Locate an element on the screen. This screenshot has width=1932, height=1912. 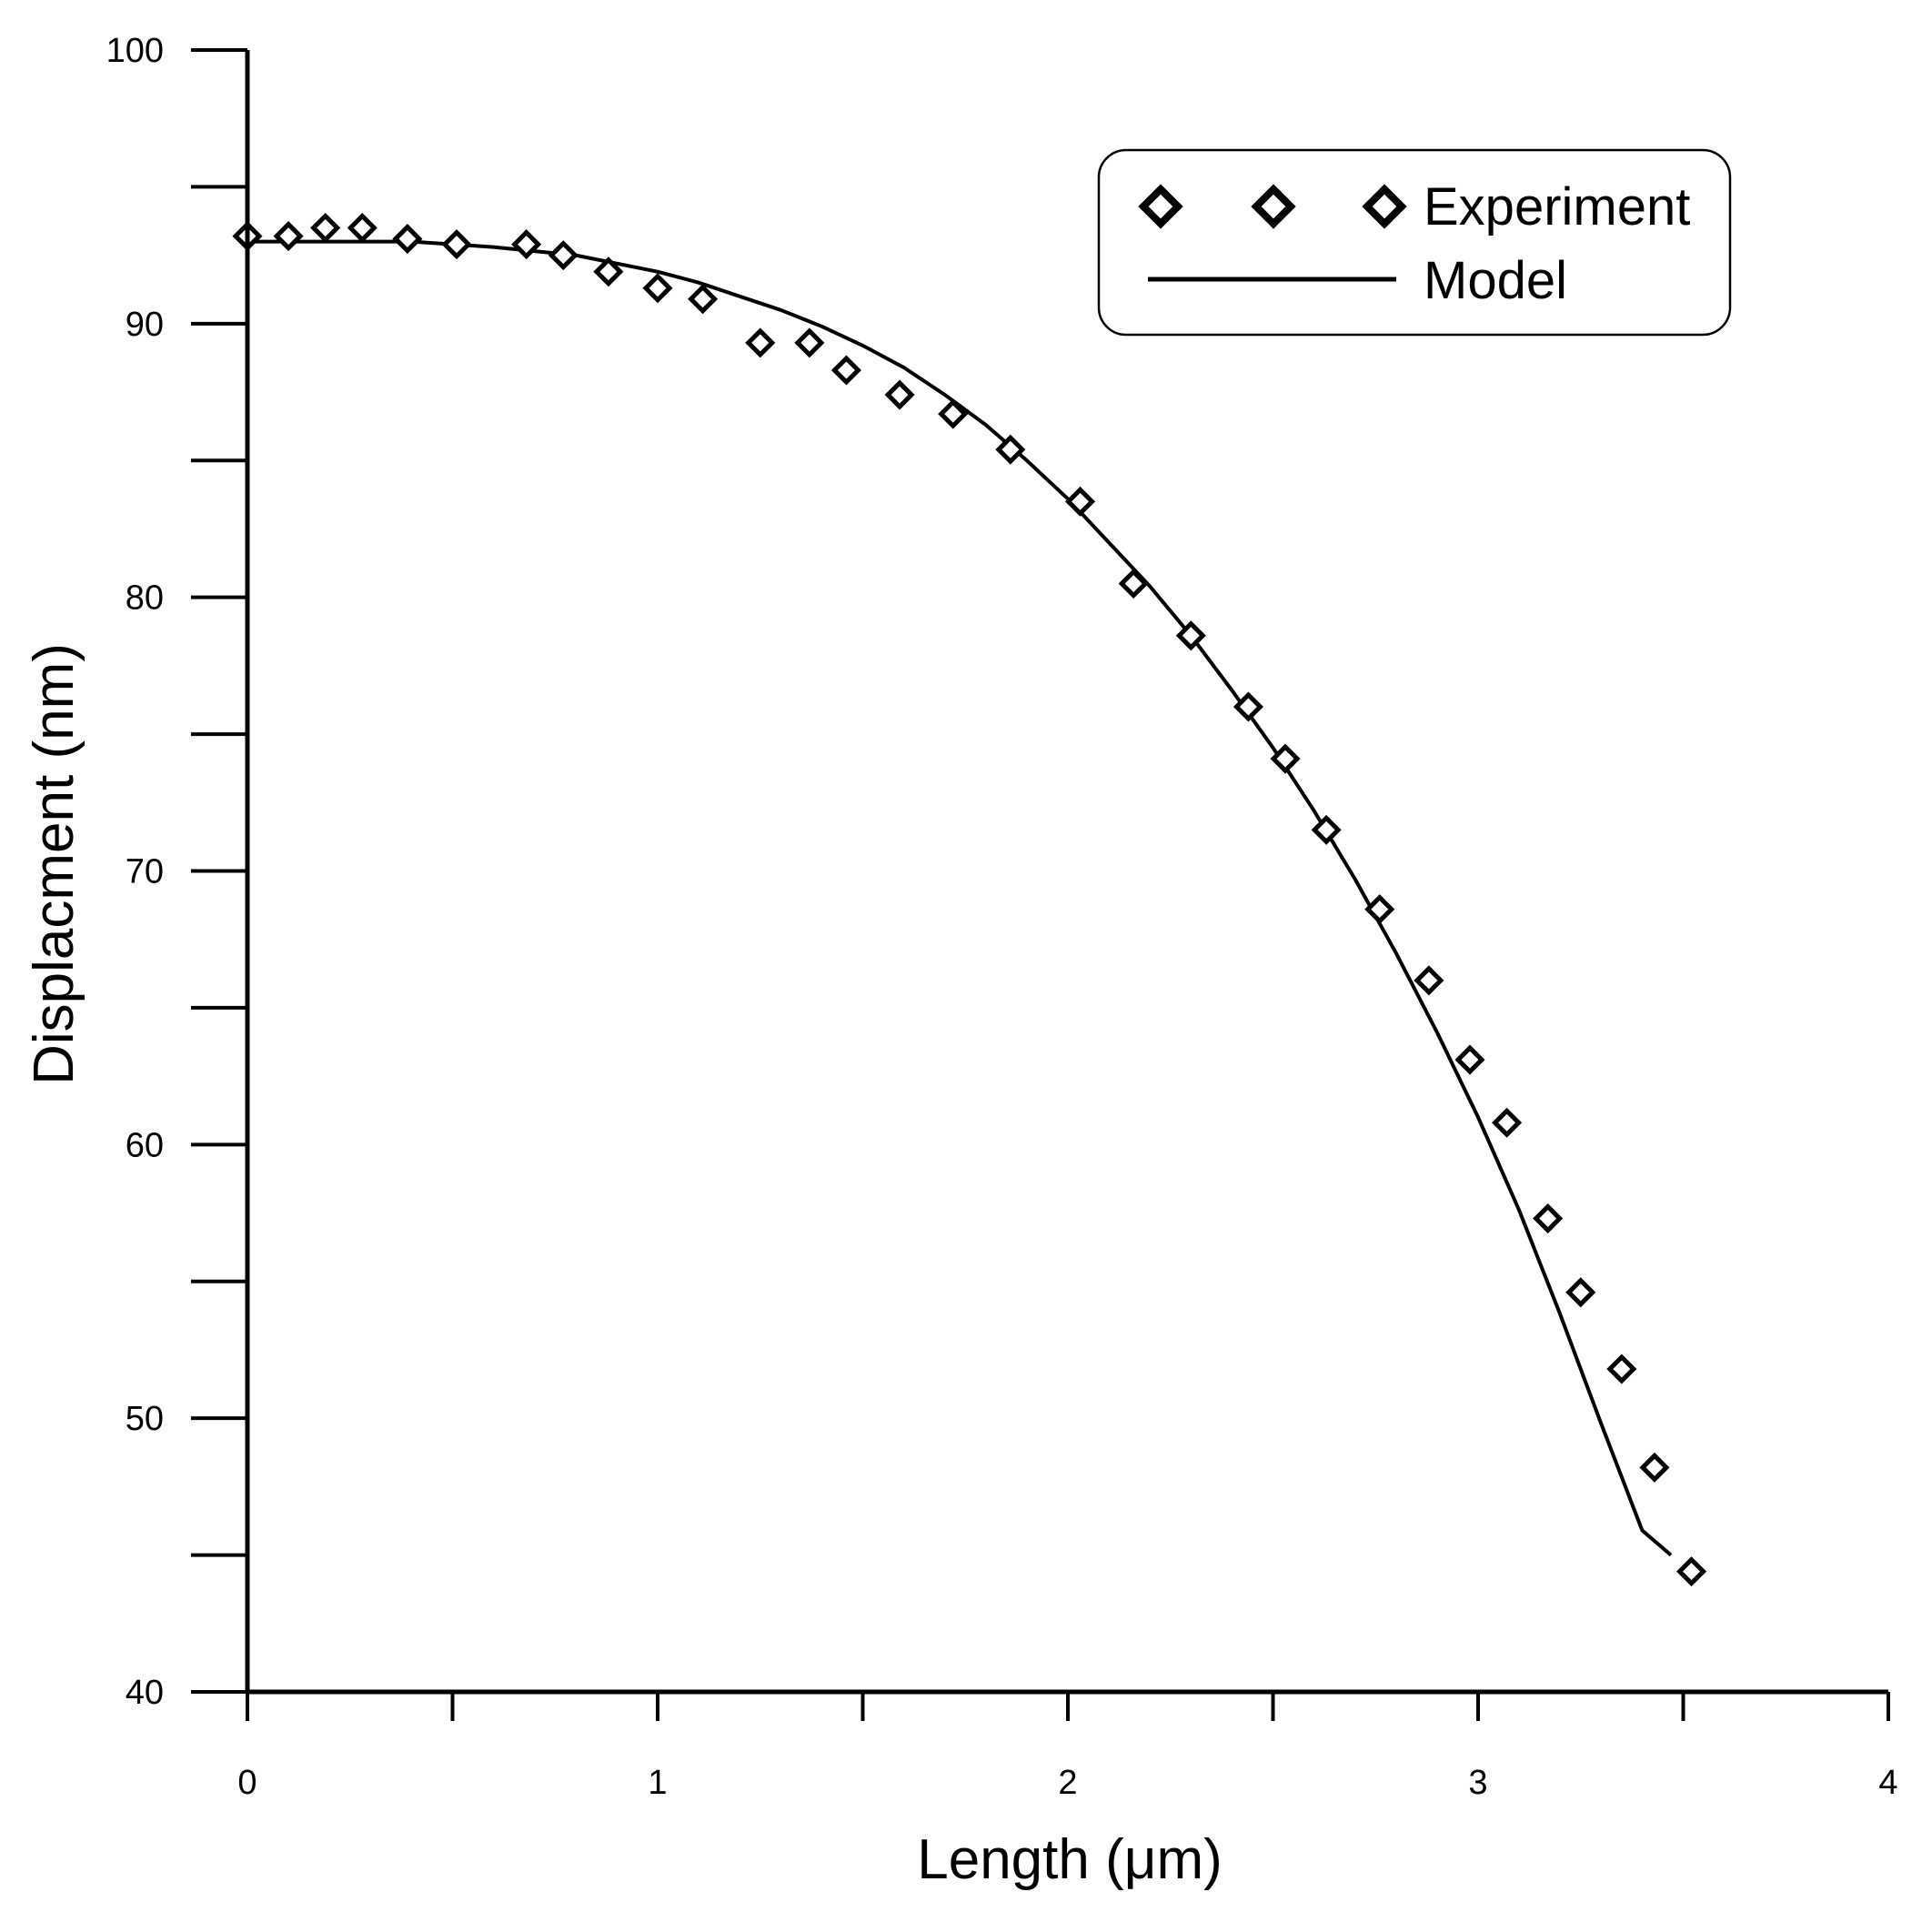
legend-label-model: Model is located at coordinates (1495, 280).